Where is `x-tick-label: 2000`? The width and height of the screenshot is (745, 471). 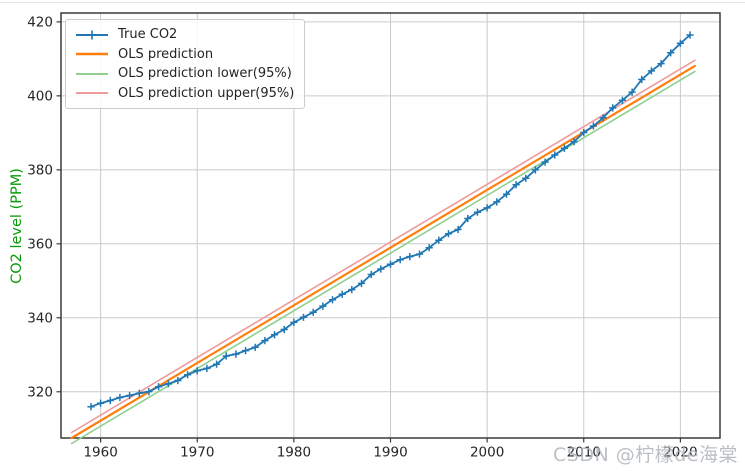
x-tick-label: 2000 is located at coordinates (487, 453).